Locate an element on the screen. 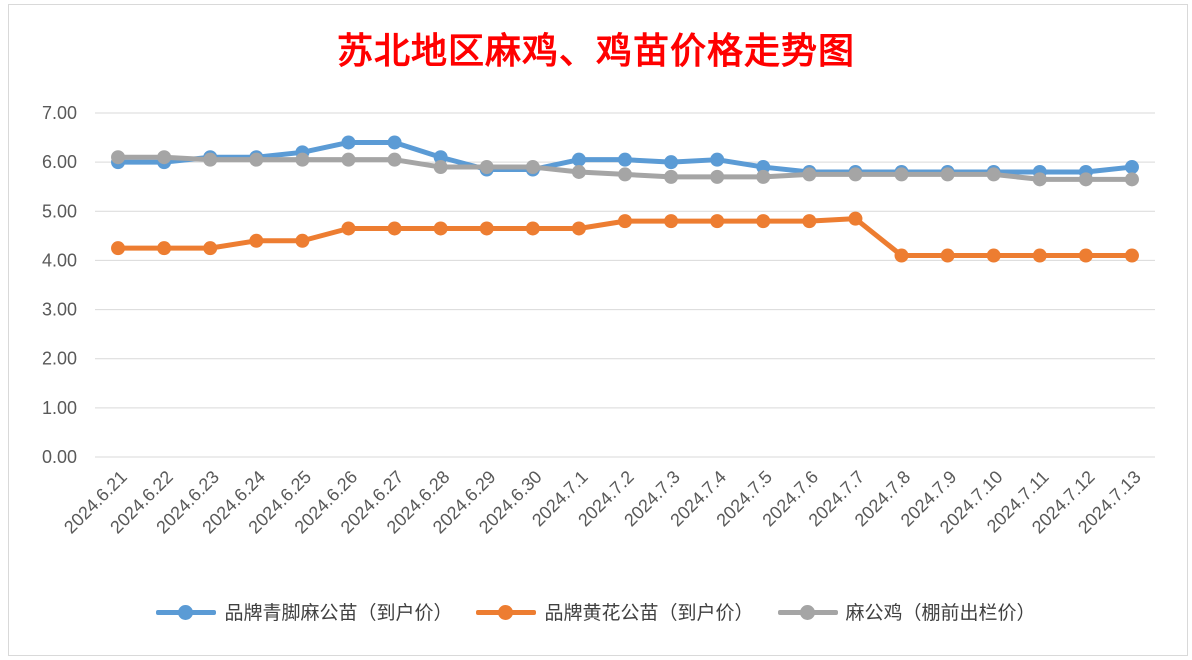 This screenshot has height=660, width=1192. y-tick-label: 6.00 is located at coordinates (59, 162).